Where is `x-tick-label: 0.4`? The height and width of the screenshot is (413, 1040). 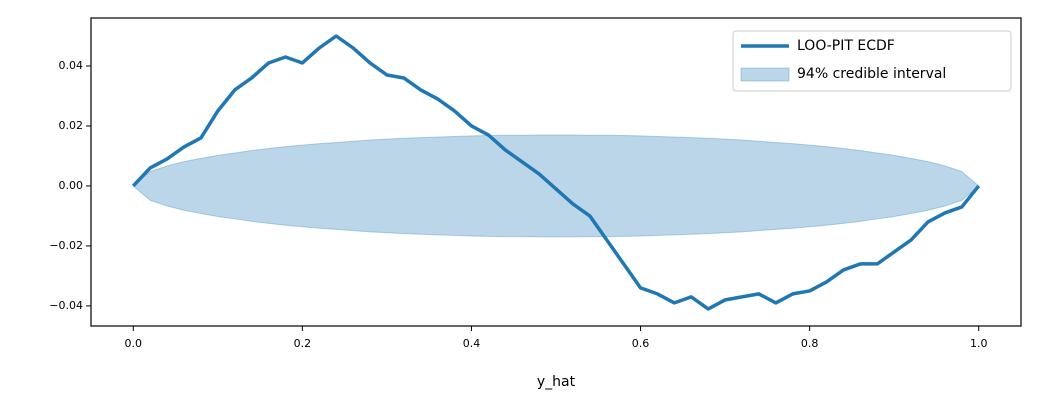
x-tick-label: 0.4 is located at coordinates (472, 343).